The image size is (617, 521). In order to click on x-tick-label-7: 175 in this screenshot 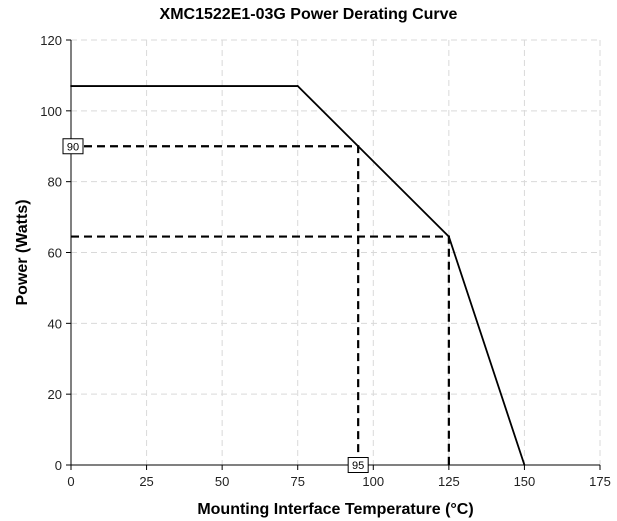, I will do `click(600, 481)`.